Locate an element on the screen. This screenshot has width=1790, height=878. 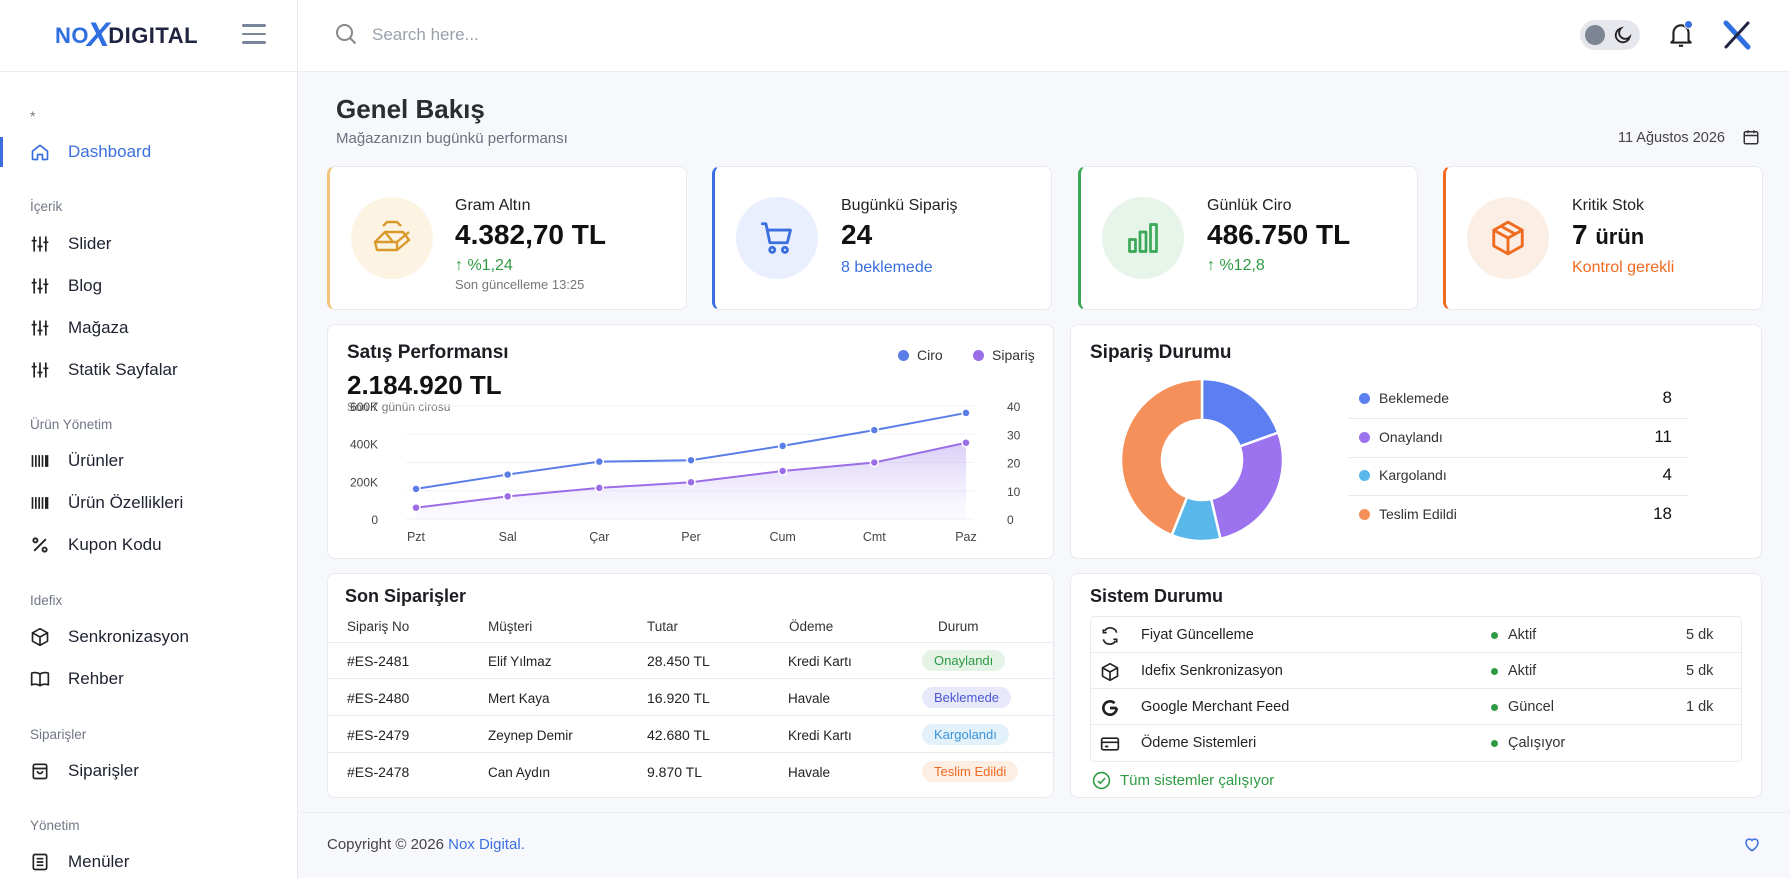
sidebar-item-kupon: Kupon Kodu is located at coordinates (149, 545).